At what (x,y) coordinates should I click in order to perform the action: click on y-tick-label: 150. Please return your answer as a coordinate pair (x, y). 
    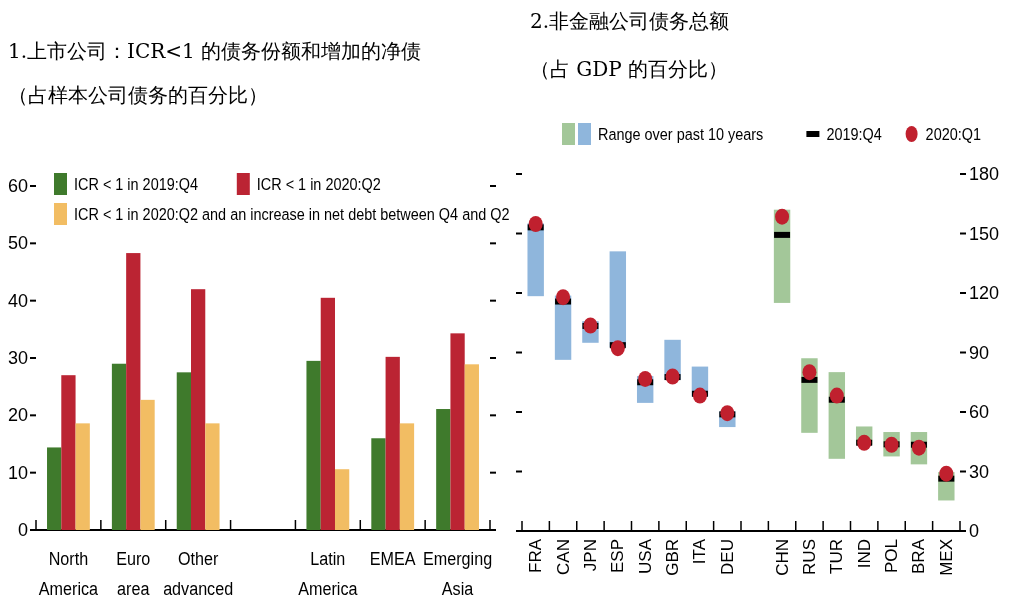
    Looking at the image, I should click on (984, 233).